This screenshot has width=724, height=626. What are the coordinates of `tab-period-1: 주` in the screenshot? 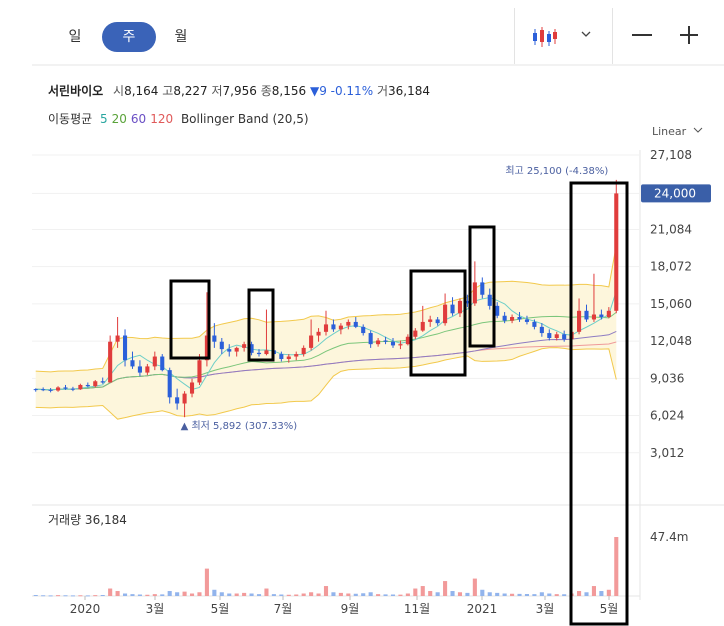 It's located at (129, 37).